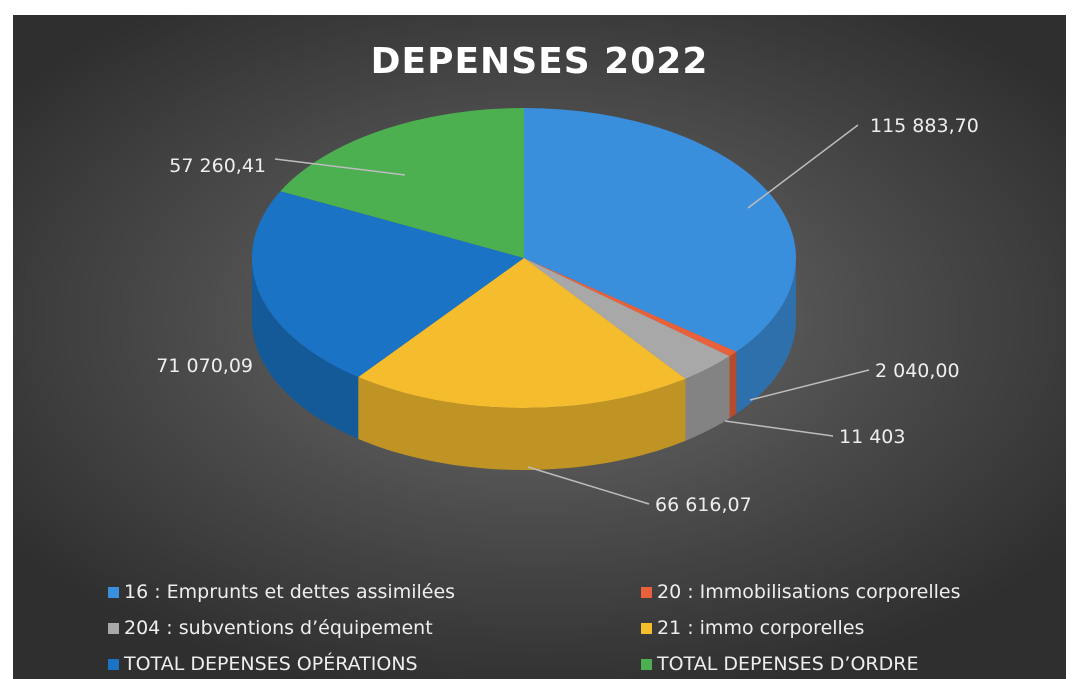  I want to click on data-label-0: 115 883,70, so click(924, 126).